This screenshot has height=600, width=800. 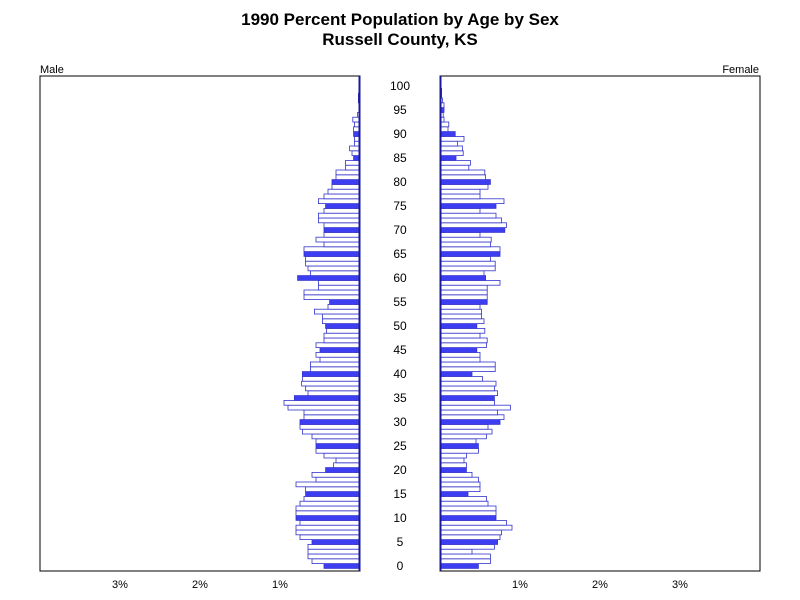 What do you see at coordinates (400, 398) in the screenshot?
I see `age-label-35: 35` at bounding box center [400, 398].